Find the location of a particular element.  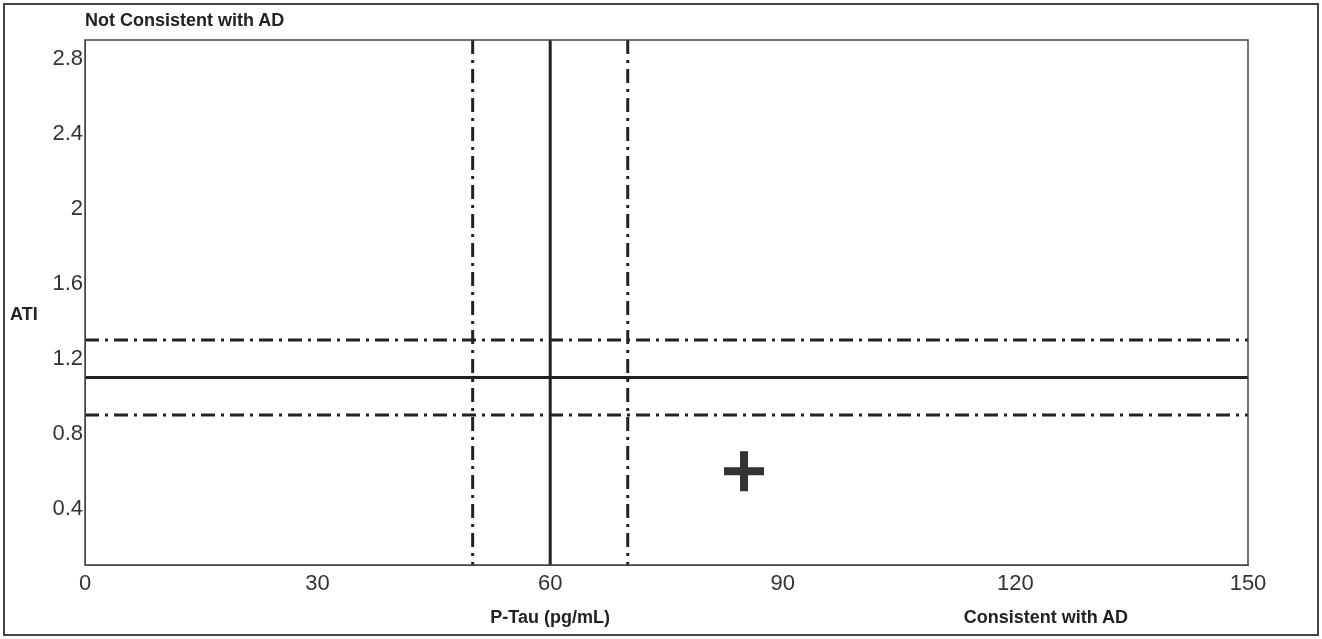

y-tick-label: 0.4 is located at coordinates (67, 507).